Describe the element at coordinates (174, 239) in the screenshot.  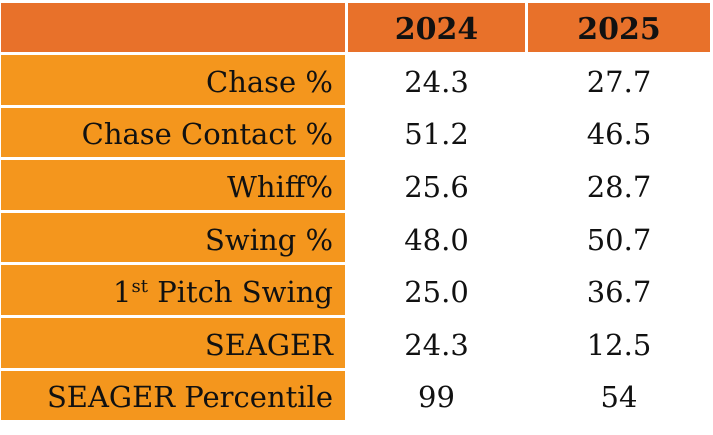
I see `row-label-swing: Swing %` at that location.